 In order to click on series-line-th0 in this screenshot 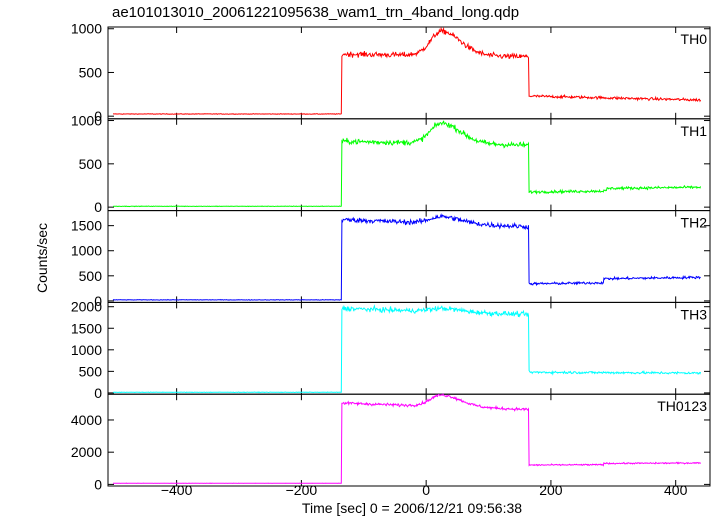, I will do `click(407, 70)`.